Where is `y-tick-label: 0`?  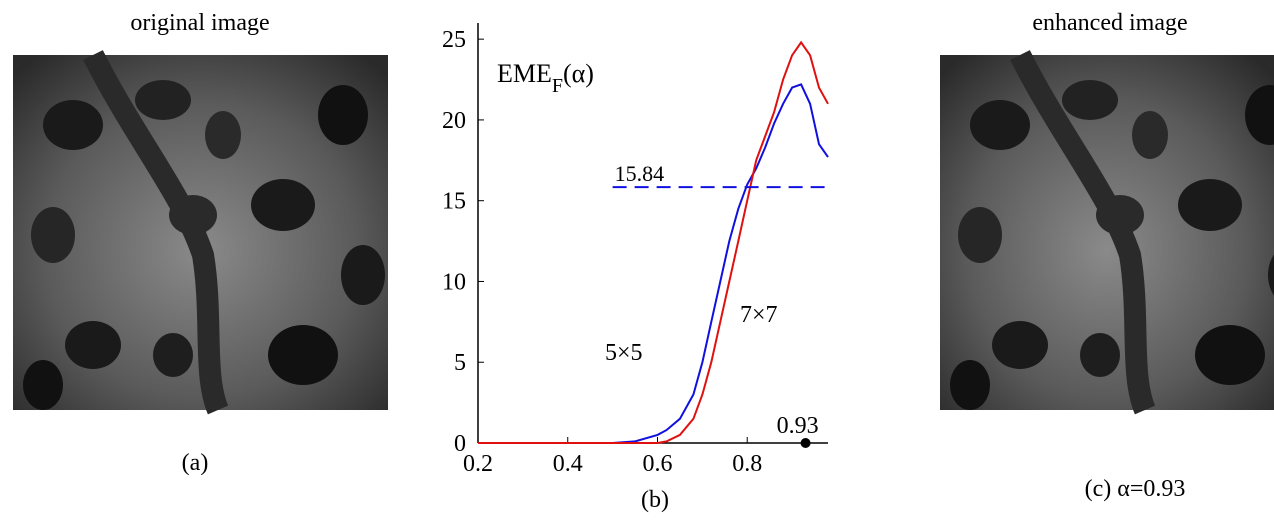 y-tick-label: 0 is located at coordinates (460, 444).